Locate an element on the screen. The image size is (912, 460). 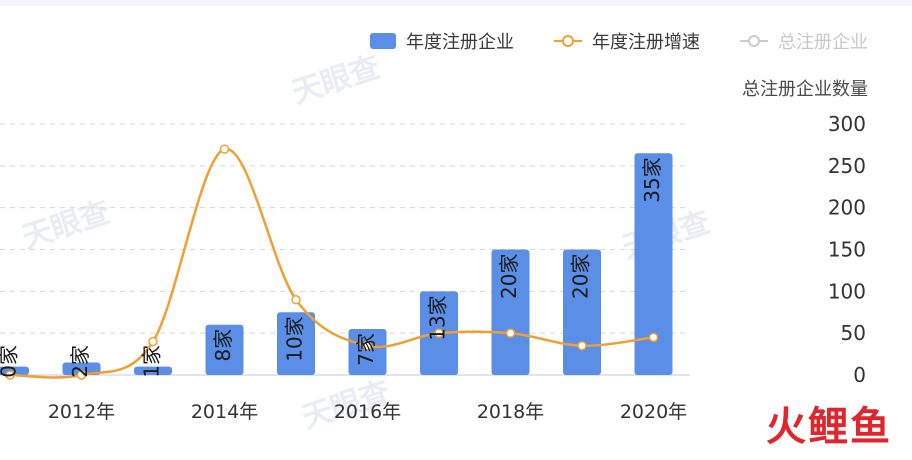
bar-data-label: 13家 is located at coordinates (438, 317).